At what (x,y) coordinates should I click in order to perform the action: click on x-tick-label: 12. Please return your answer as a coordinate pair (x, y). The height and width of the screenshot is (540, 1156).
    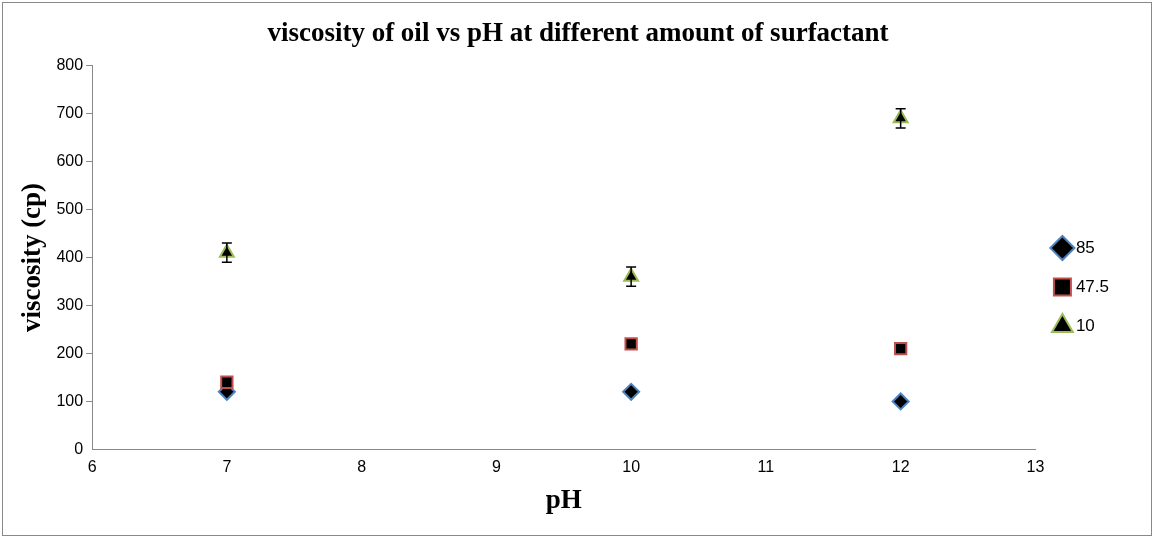
    Looking at the image, I should click on (900, 467).